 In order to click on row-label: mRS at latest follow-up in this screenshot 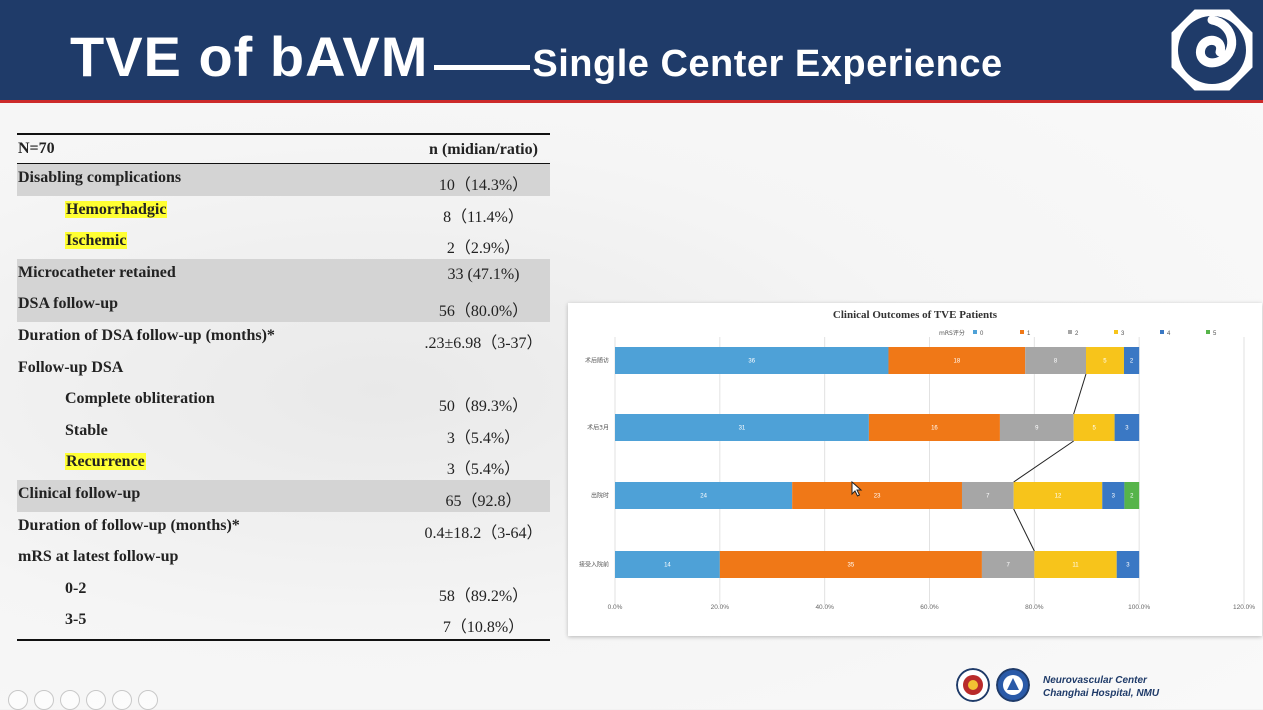, I will do `click(98, 557)`.